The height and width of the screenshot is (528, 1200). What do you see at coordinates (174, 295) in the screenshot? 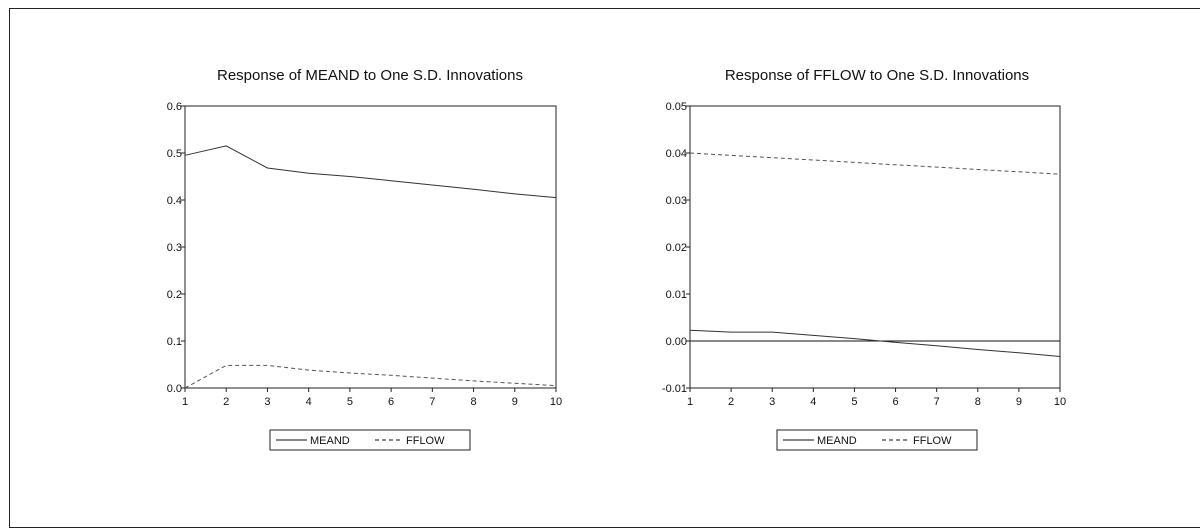
I see `y-tick-label: 0.2` at bounding box center [174, 295].